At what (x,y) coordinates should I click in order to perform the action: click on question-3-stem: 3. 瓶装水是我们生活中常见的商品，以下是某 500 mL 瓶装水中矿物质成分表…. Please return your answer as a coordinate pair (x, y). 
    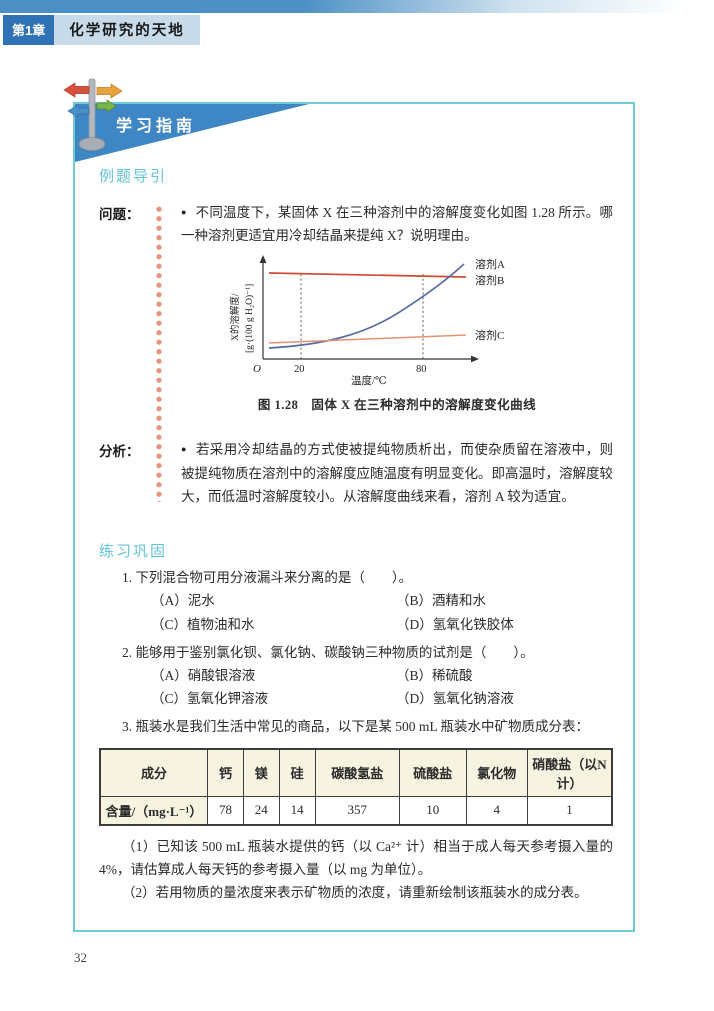
    Looking at the image, I should click on (355, 727).